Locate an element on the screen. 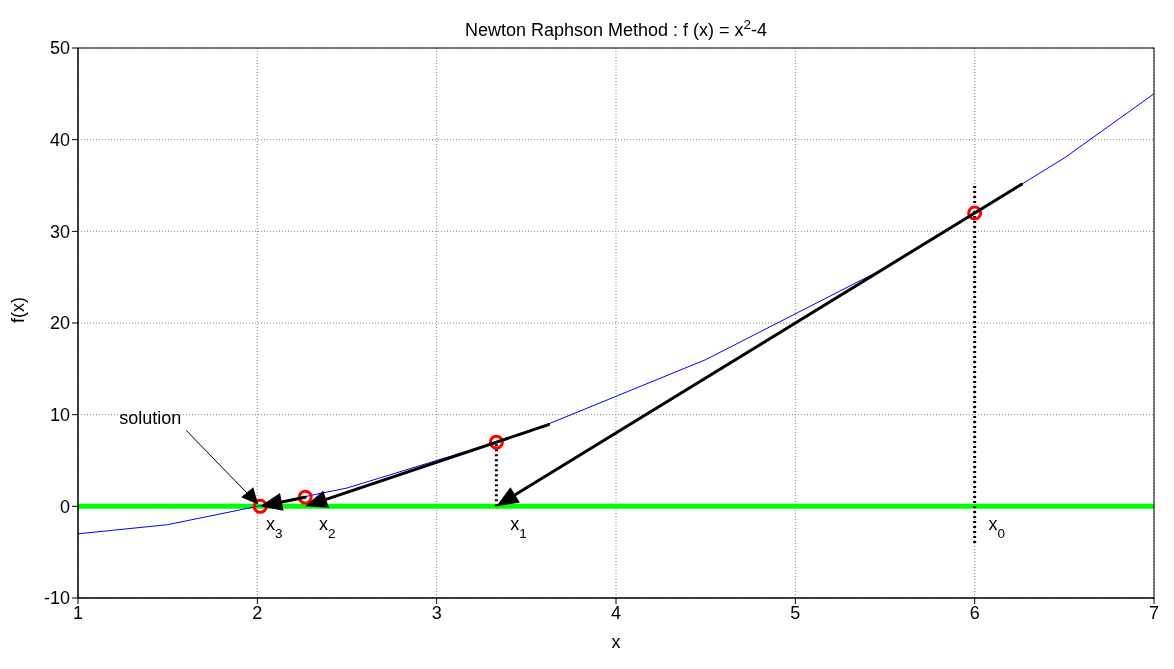 This screenshot has width=1174, height=669. annotation: x$_{0}$ is located at coordinates (996, 527).